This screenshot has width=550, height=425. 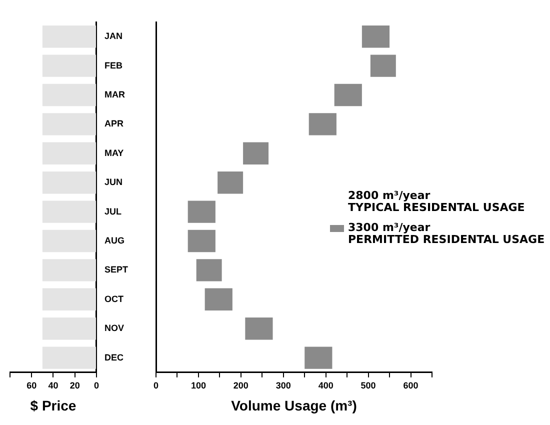 What do you see at coordinates (283, 385) in the screenshot?
I see `x-tick-label: 300` at bounding box center [283, 385].